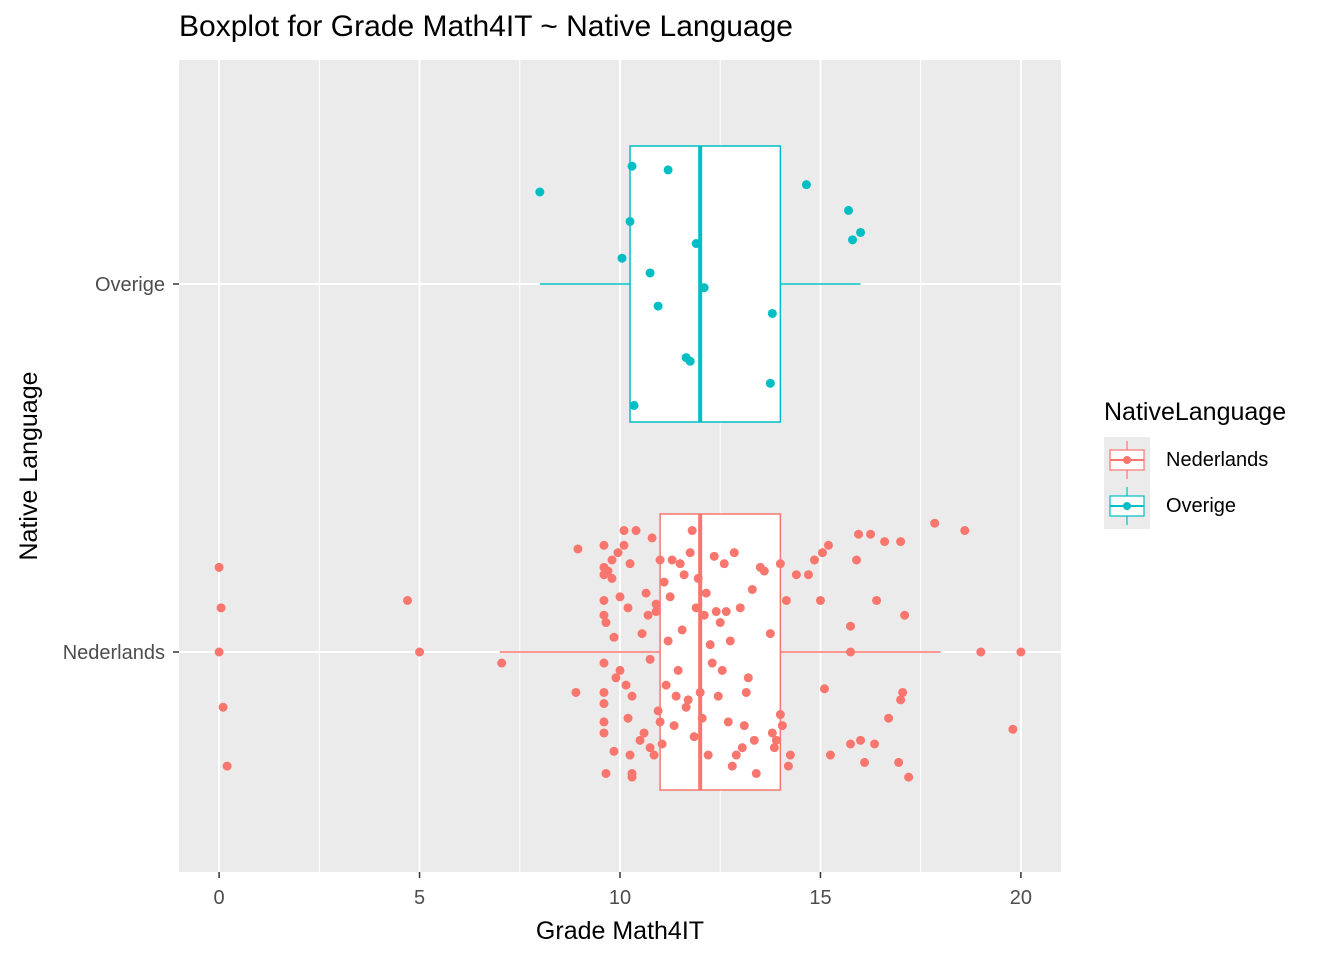 This screenshot has width=1344, height=960. I want to click on x-axis: 0 5 10 15 20, so click(623, 890).